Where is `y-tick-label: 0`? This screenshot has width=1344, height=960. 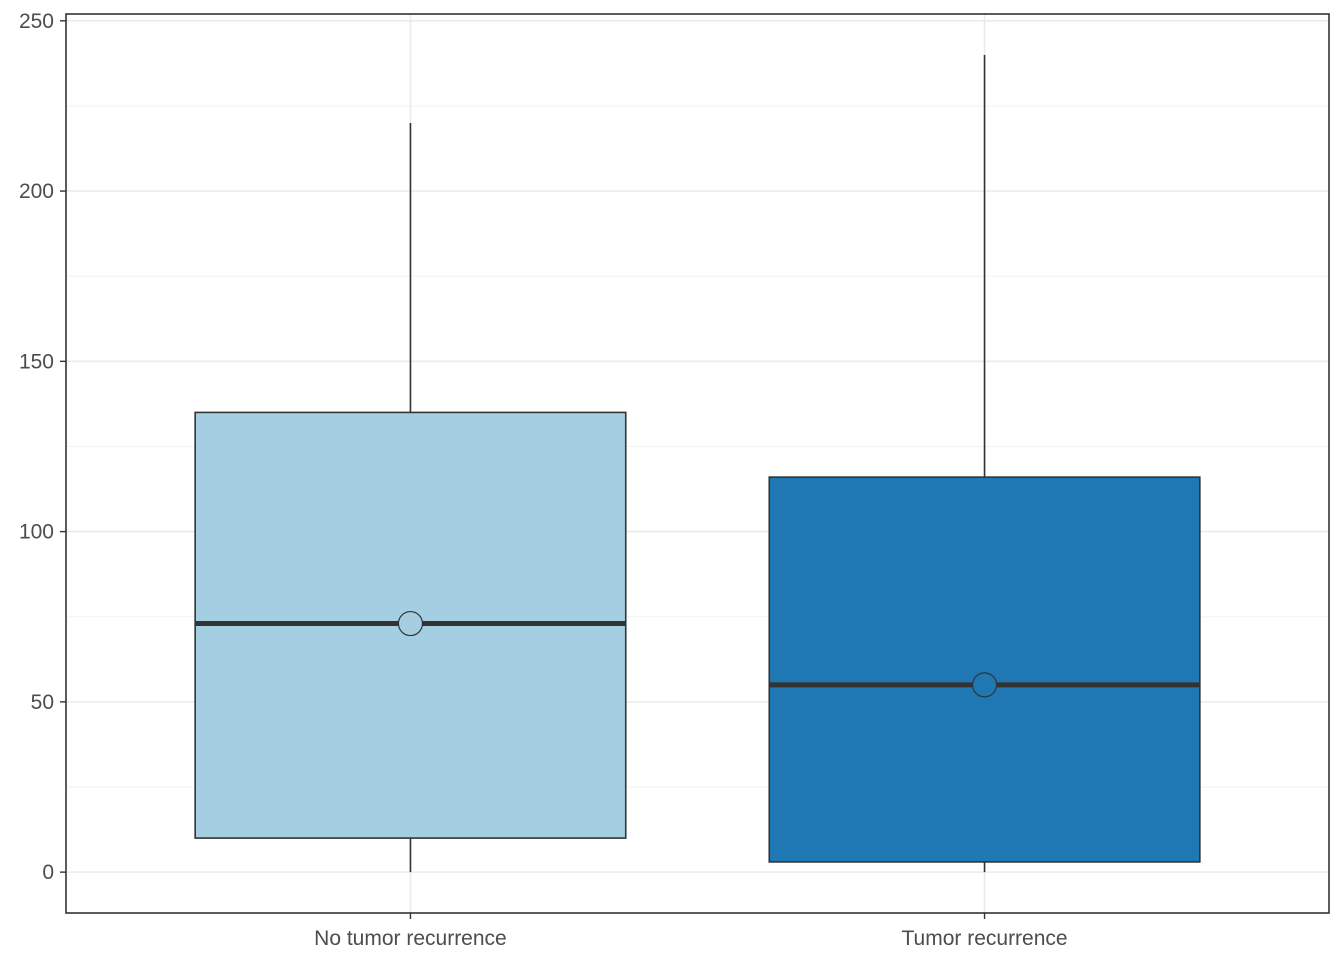 y-tick-label: 0 is located at coordinates (48, 872).